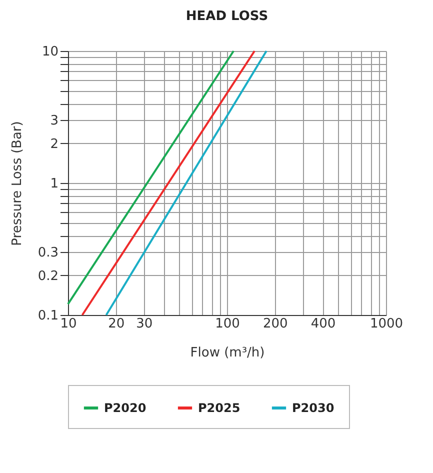 This screenshot has height=473, width=433. Describe the element at coordinates (116, 324) in the screenshot. I see `x-tick-label: 20` at that location.